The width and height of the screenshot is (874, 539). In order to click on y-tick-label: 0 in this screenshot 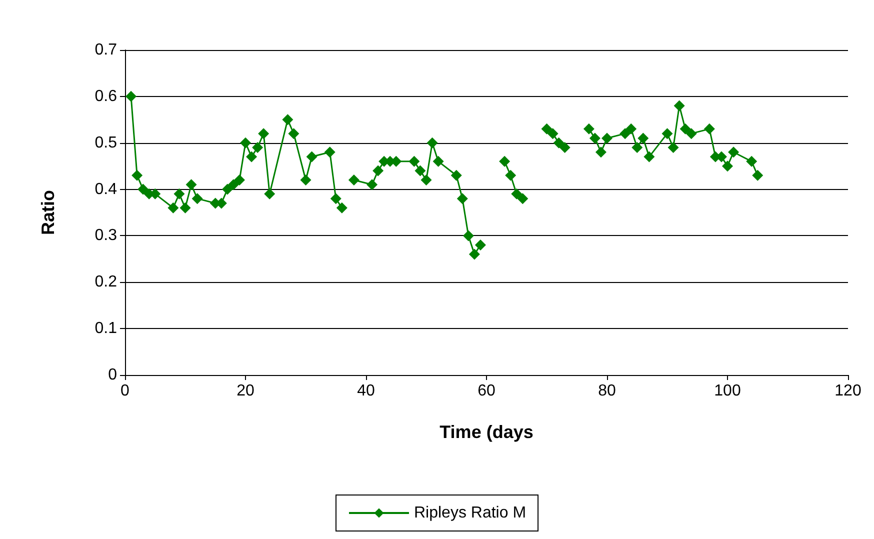, I will do `click(113, 375)`.